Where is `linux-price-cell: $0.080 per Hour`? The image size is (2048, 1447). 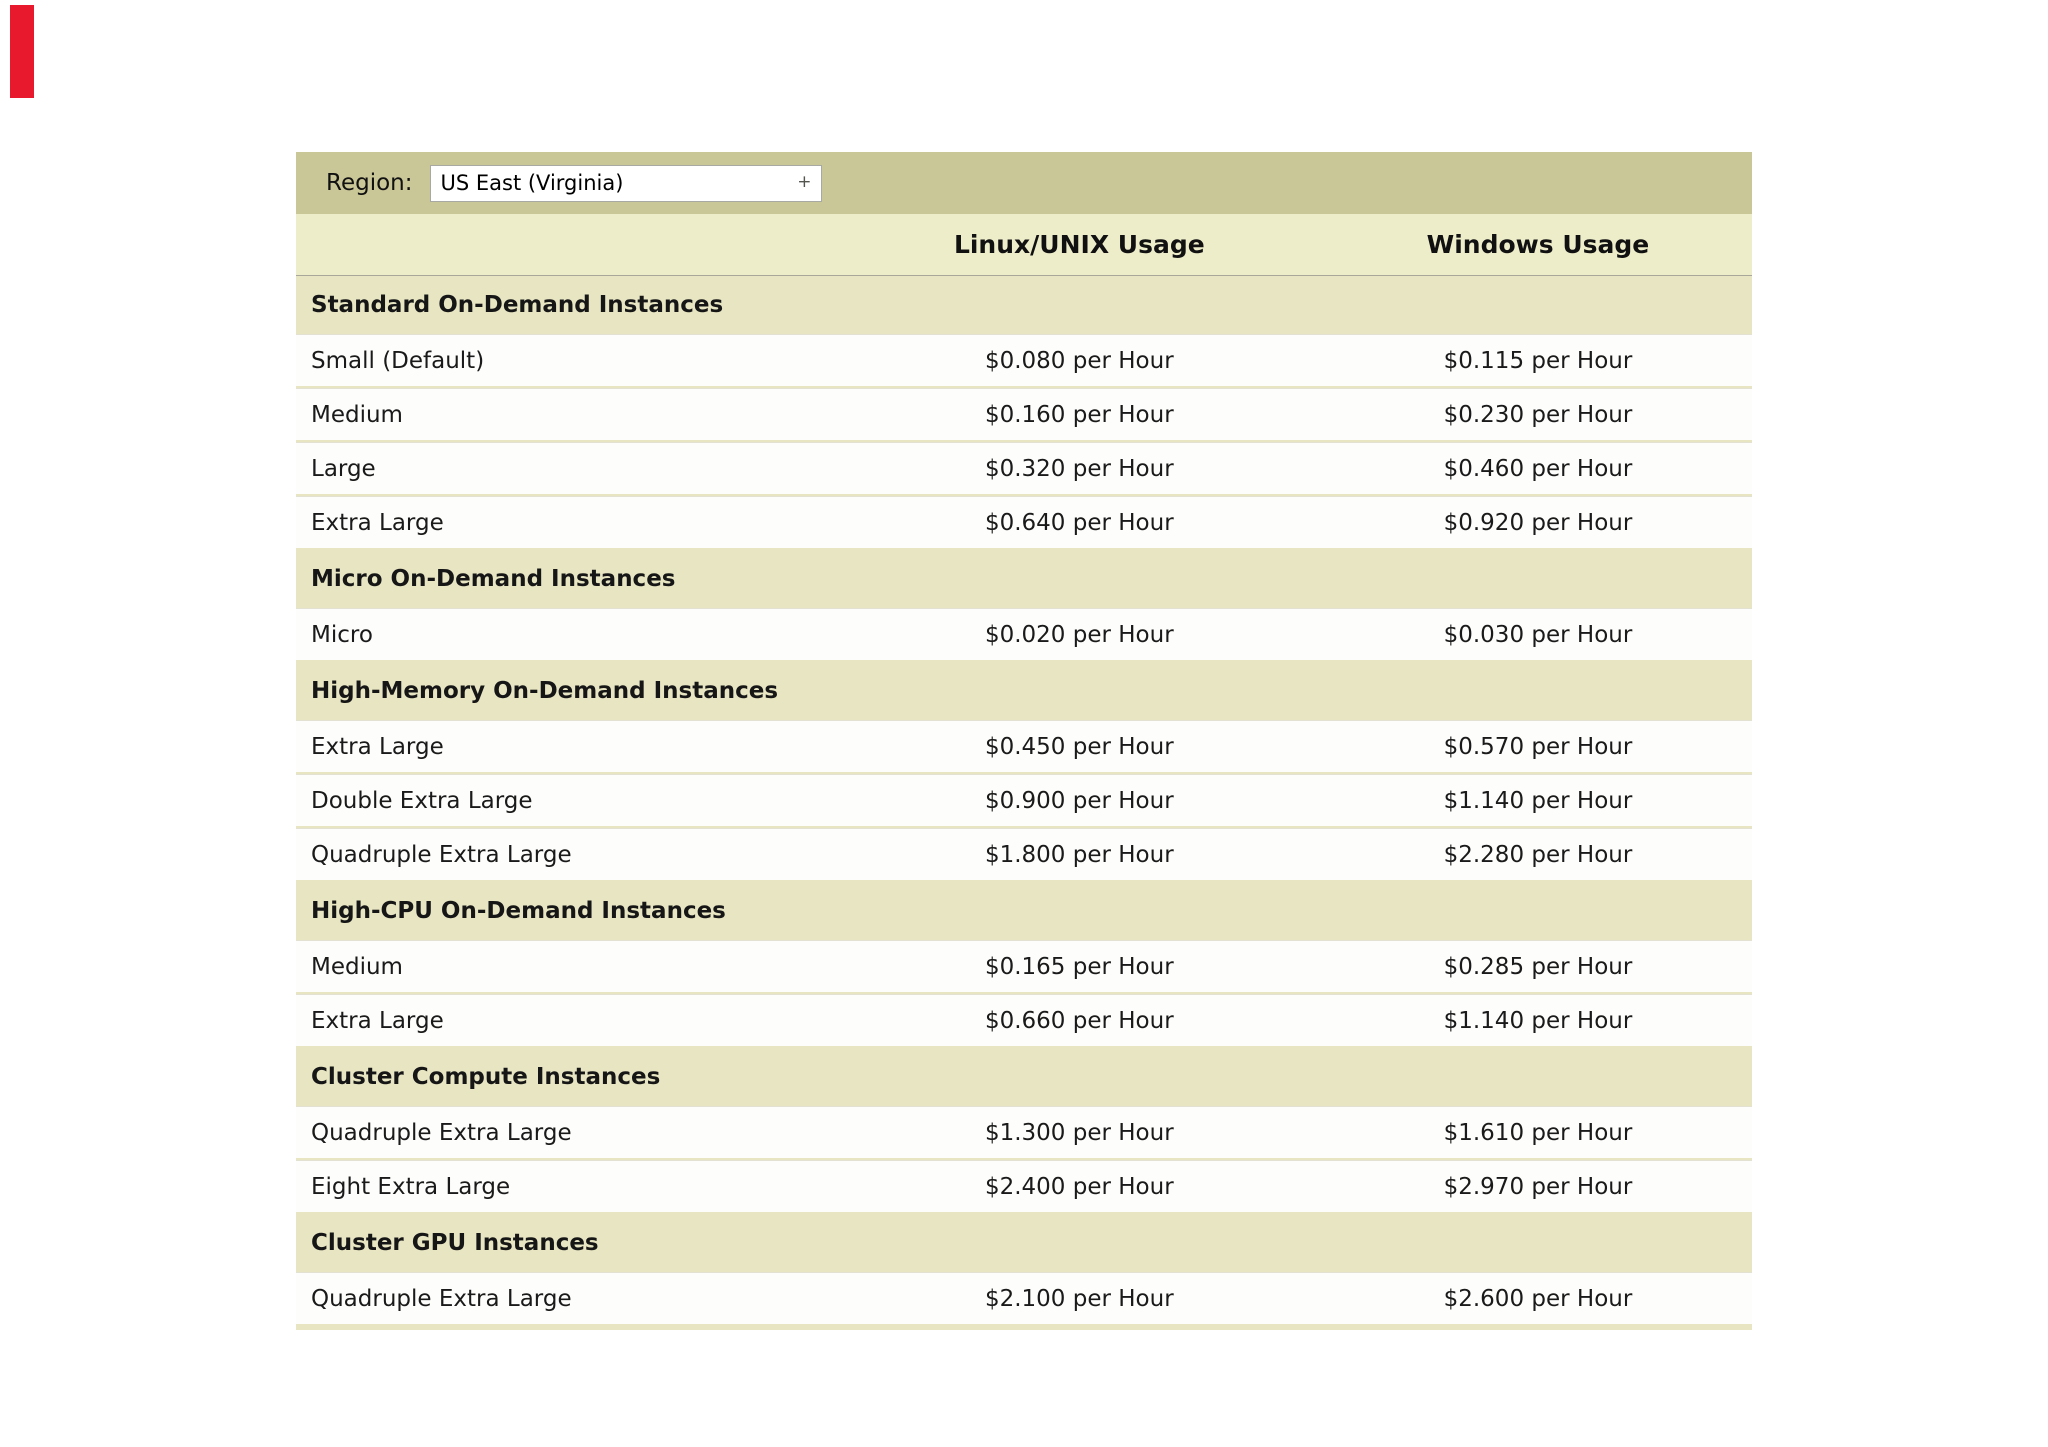
linux-price-cell: $0.080 per Hour is located at coordinates (1079, 360).